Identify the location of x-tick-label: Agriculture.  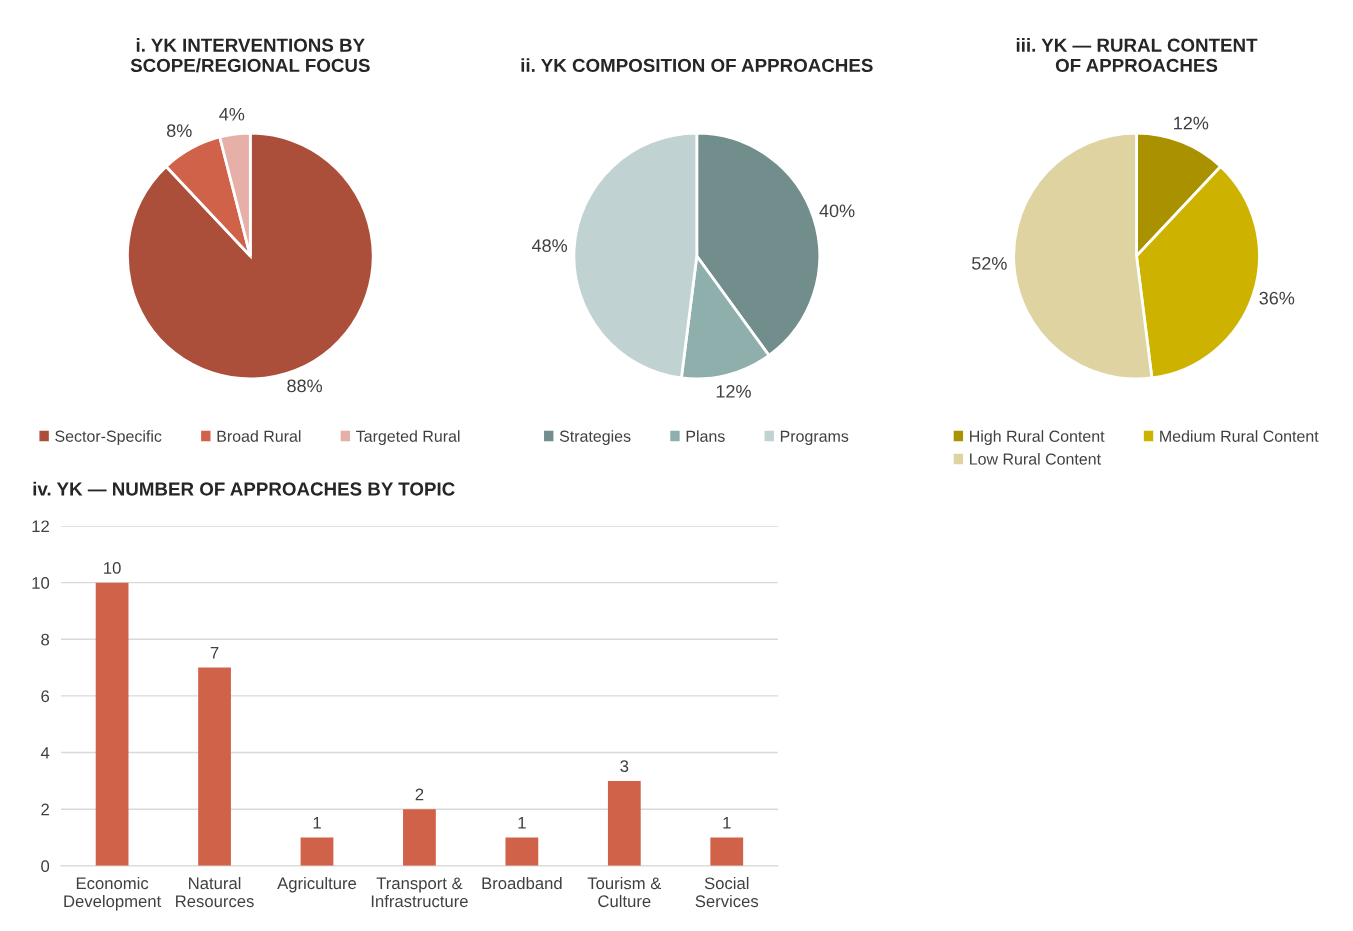
(317, 884).